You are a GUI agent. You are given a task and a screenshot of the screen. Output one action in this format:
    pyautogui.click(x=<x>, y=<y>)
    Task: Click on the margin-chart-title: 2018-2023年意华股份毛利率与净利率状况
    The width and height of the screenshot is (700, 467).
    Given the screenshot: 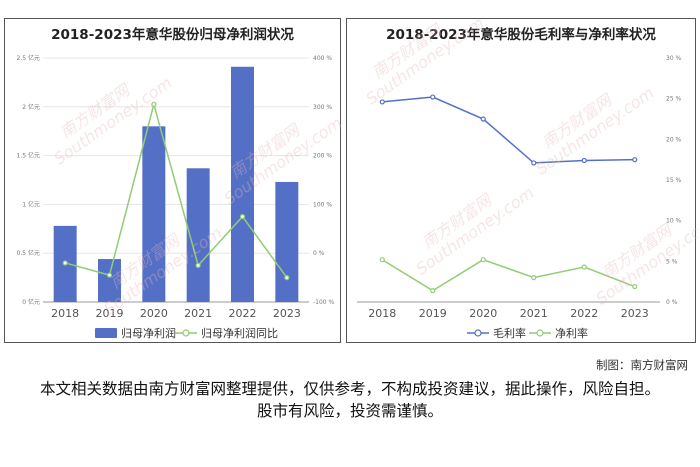 What is the action you would take?
    pyautogui.click(x=521, y=35)
    